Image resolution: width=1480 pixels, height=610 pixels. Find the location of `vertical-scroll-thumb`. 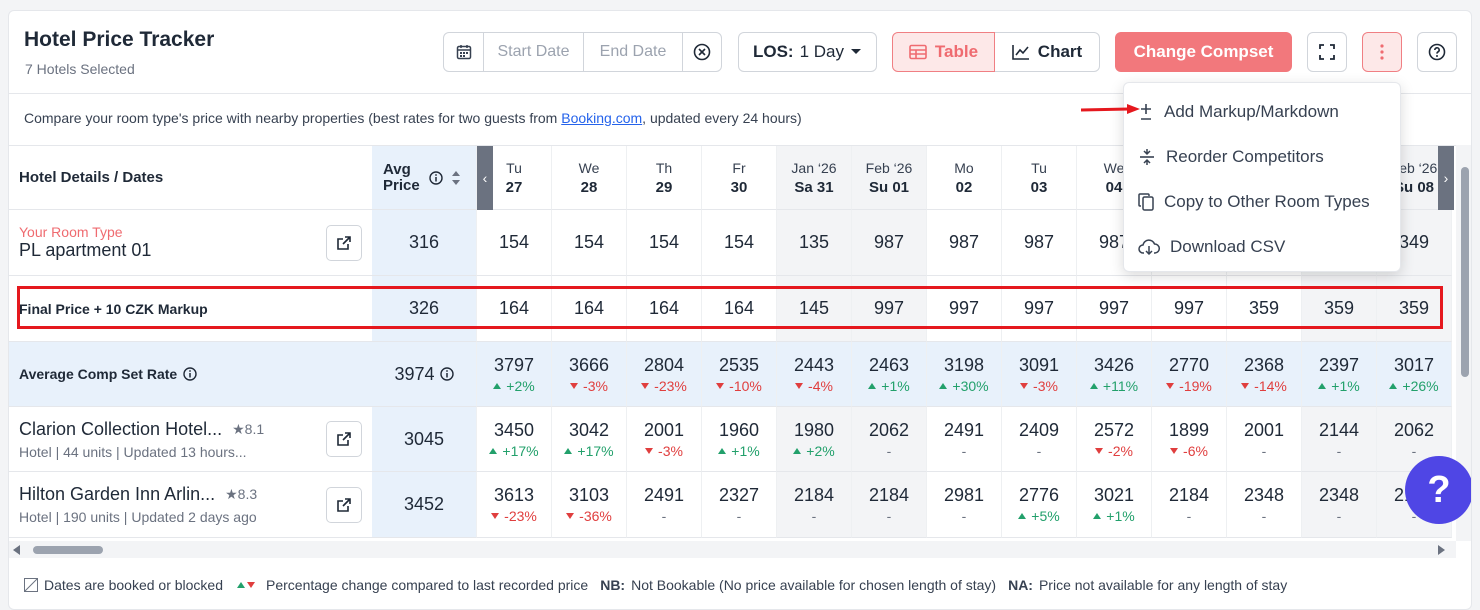

vertical-scroll-thumb is located at coordinates (1465, 272).